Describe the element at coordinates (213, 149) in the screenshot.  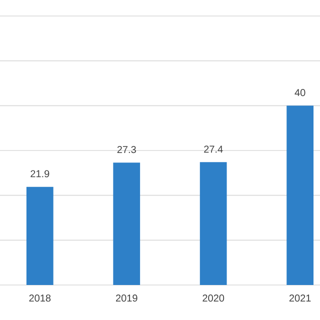
I see `data-label: 27.4` at that location.